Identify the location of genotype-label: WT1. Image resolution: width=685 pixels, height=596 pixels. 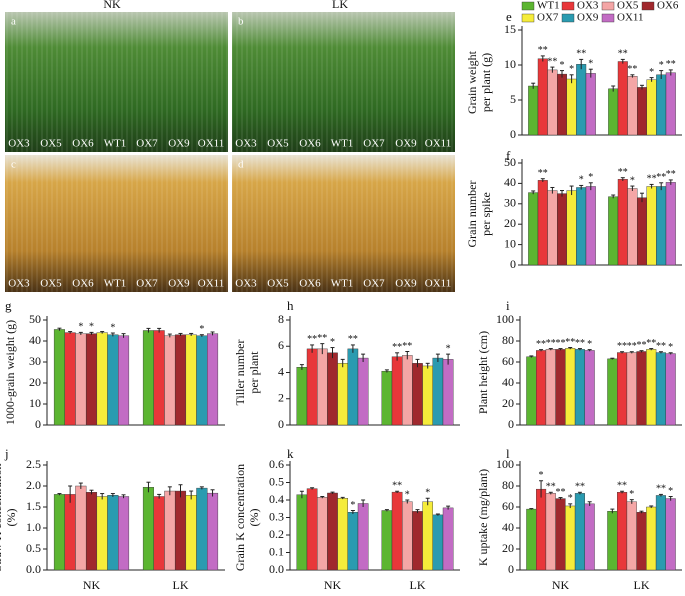
(342, 284).